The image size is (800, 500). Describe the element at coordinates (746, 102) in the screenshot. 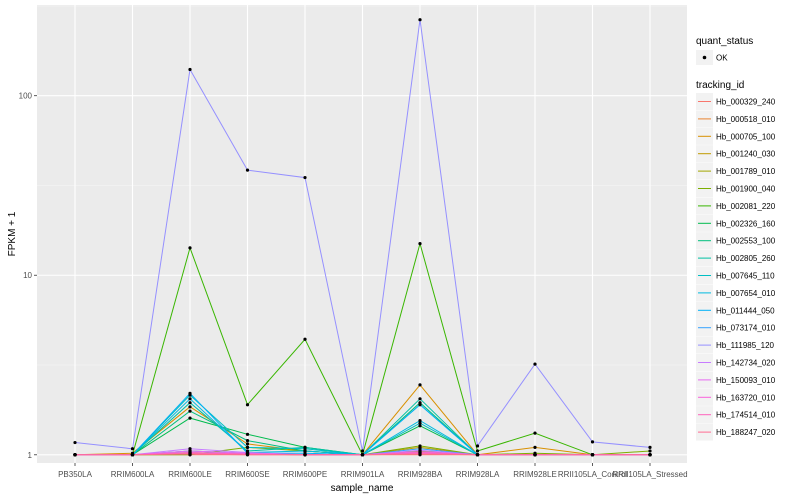

I see `legend-label: Hb_000329_240` at that location.